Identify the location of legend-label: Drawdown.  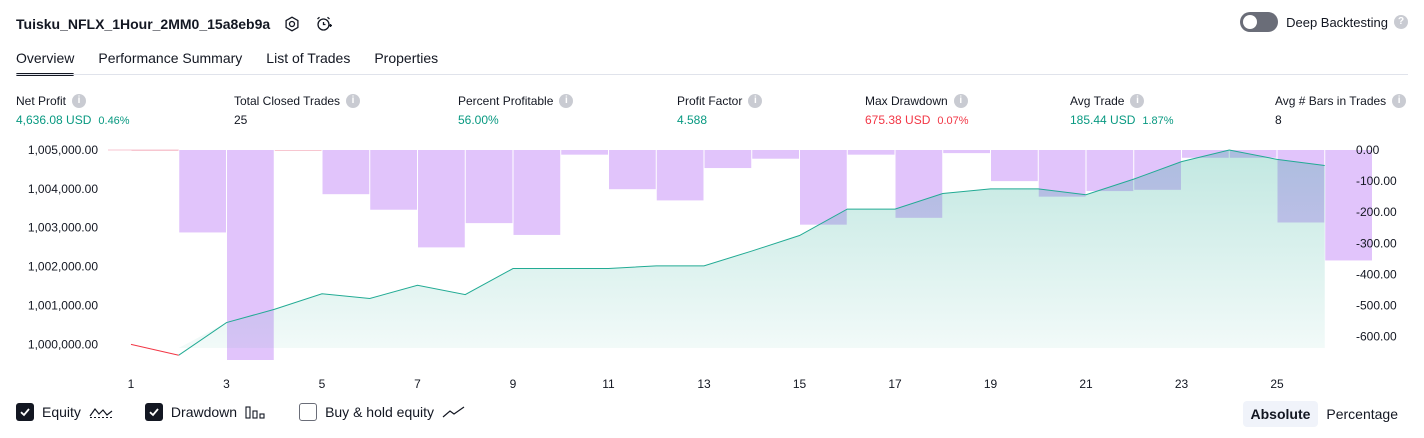
(204, 412).